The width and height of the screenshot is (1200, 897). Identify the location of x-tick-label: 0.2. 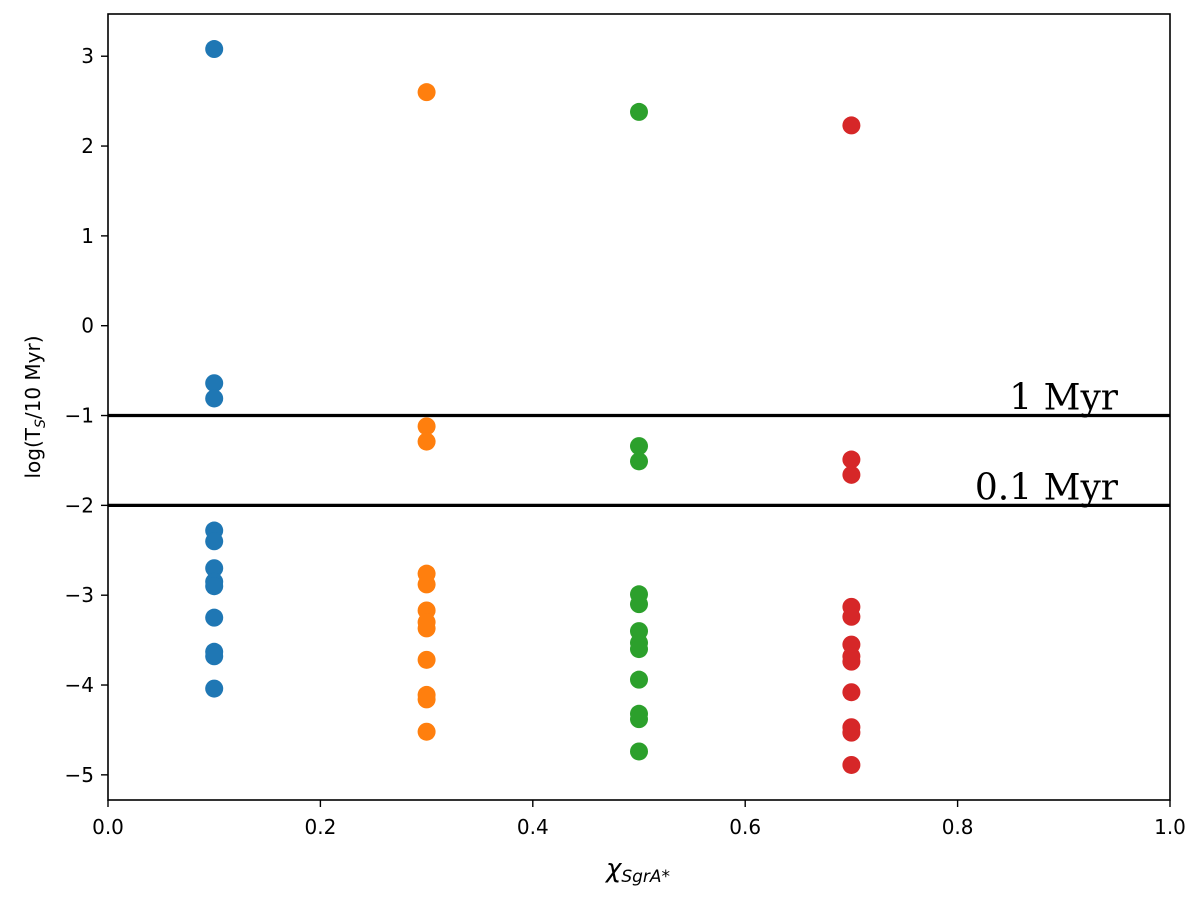
(320, 827).